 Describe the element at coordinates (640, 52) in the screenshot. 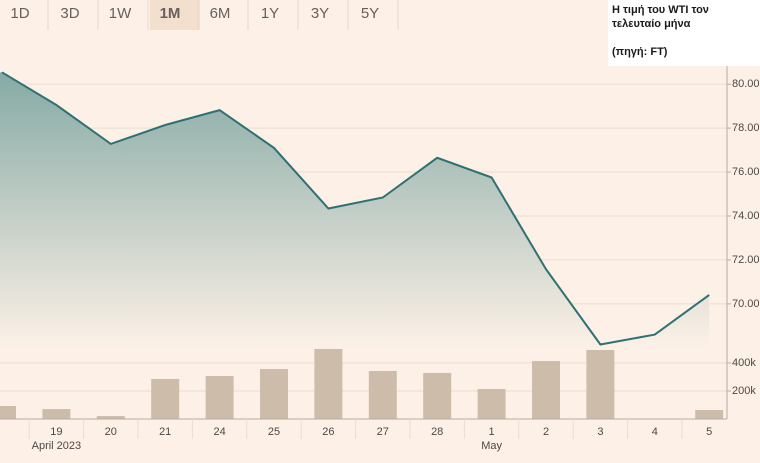

I see `annotation-source: (πηγή: FT)` at that location.